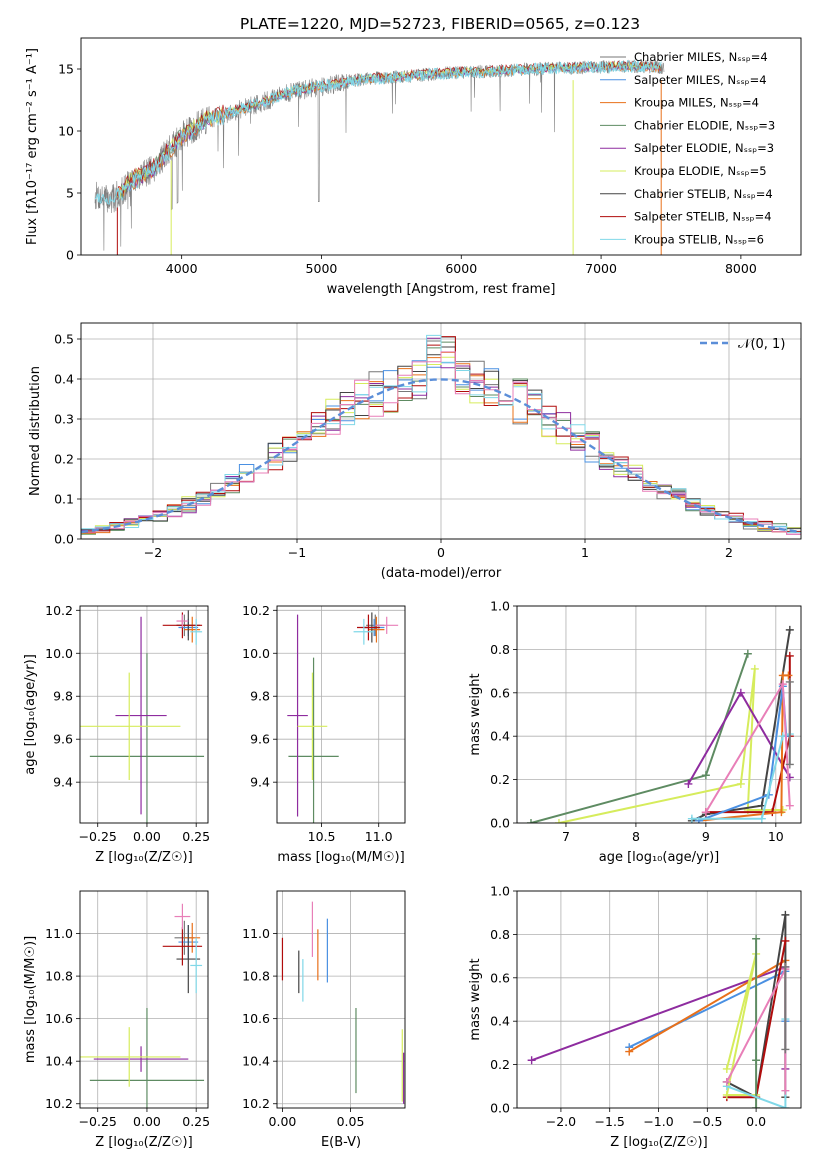 The image size is (819, 1170). What do you see at coordinates (659, 857) in the screenshot?
I see `x-axis-label: age [log₁₀(age/yr)]` at bounding box center [659, 857].